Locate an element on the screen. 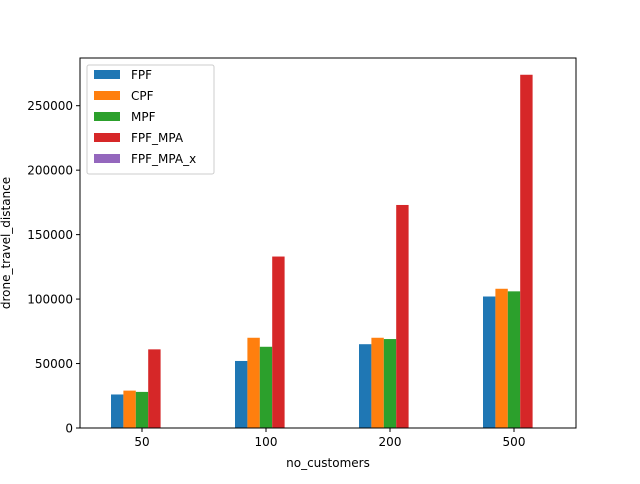 This screenshot has height=484, width=640. legend-swatch-fpf is located at coordinates (107, 74).